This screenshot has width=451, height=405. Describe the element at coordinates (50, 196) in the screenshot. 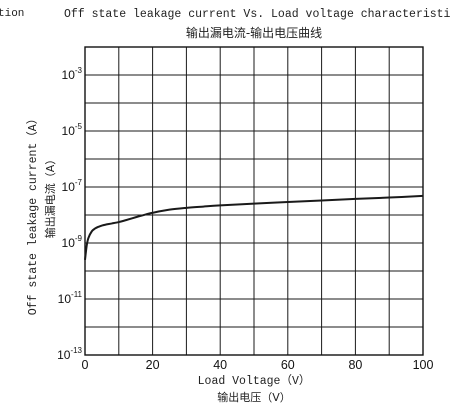

I see `y-axis-label-secondary-text: 输出漏电流（A）` at that location.